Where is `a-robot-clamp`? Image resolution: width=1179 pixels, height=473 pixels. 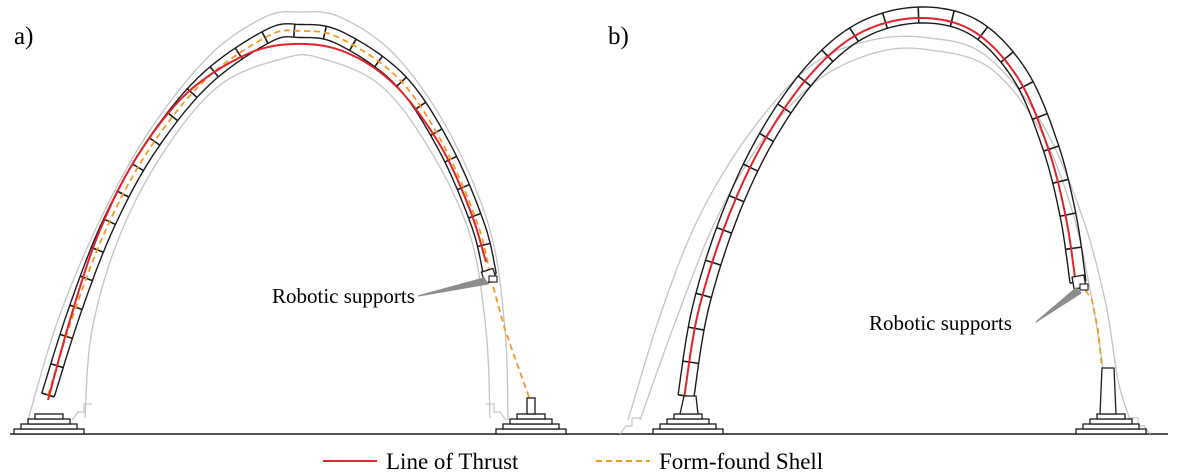
a-robot-clamp is located at coordinates (493, 279).